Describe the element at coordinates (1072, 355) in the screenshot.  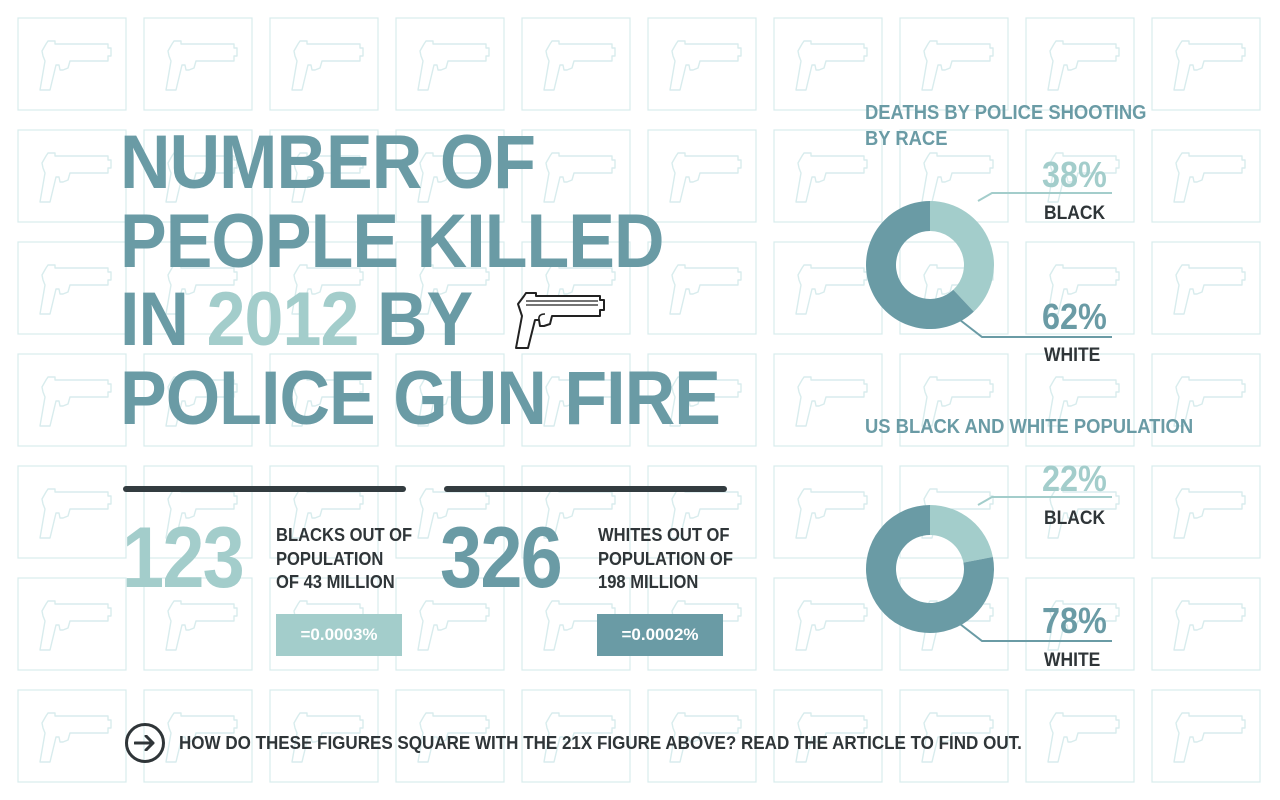
I see `chart-1-white-label: WHITE` at that location.